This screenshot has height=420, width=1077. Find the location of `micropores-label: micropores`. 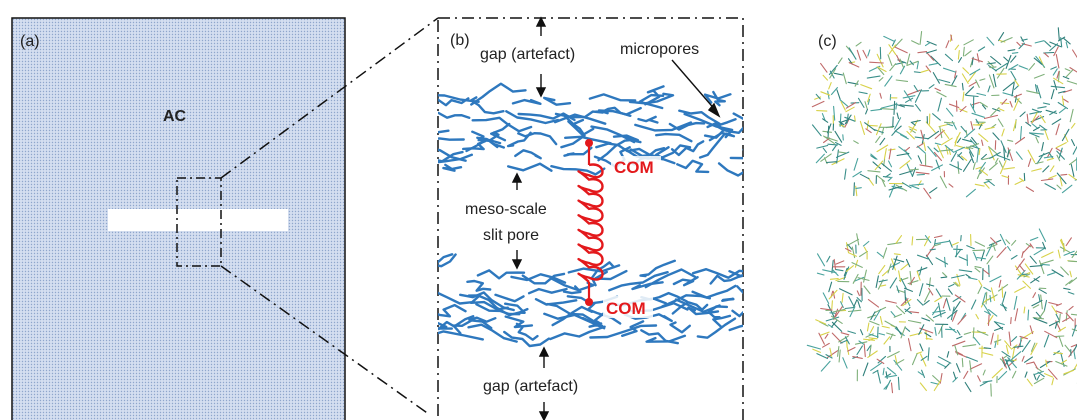

micropores-label: micropores is located at coordinates (659, 49).